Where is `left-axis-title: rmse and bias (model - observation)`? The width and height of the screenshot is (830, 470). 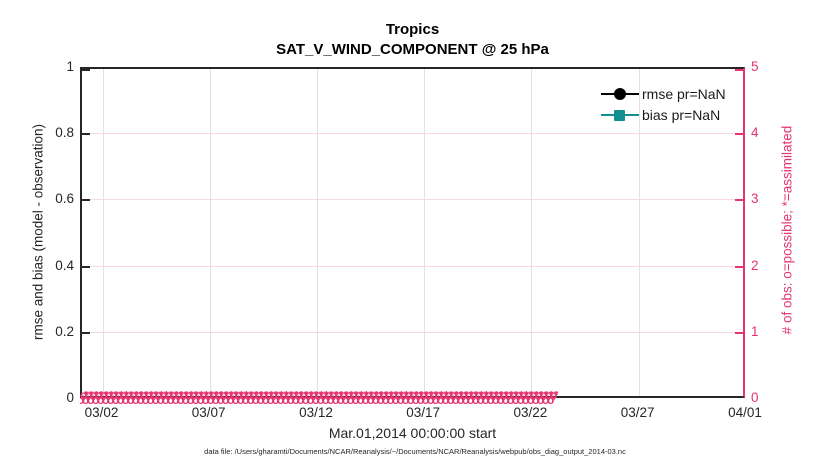 left-axis-title: rmse and bias (model - observation) is located at coordinates (38, 232).